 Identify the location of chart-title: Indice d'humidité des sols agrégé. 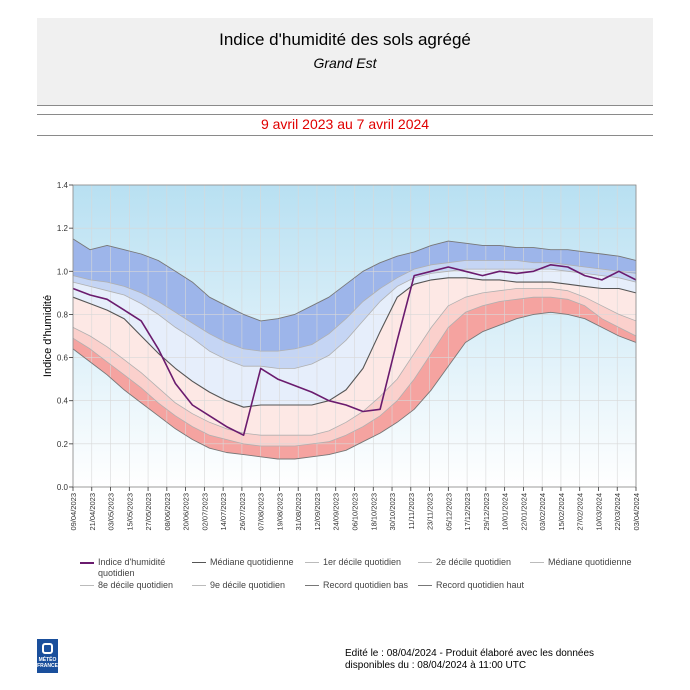
(345, 39).